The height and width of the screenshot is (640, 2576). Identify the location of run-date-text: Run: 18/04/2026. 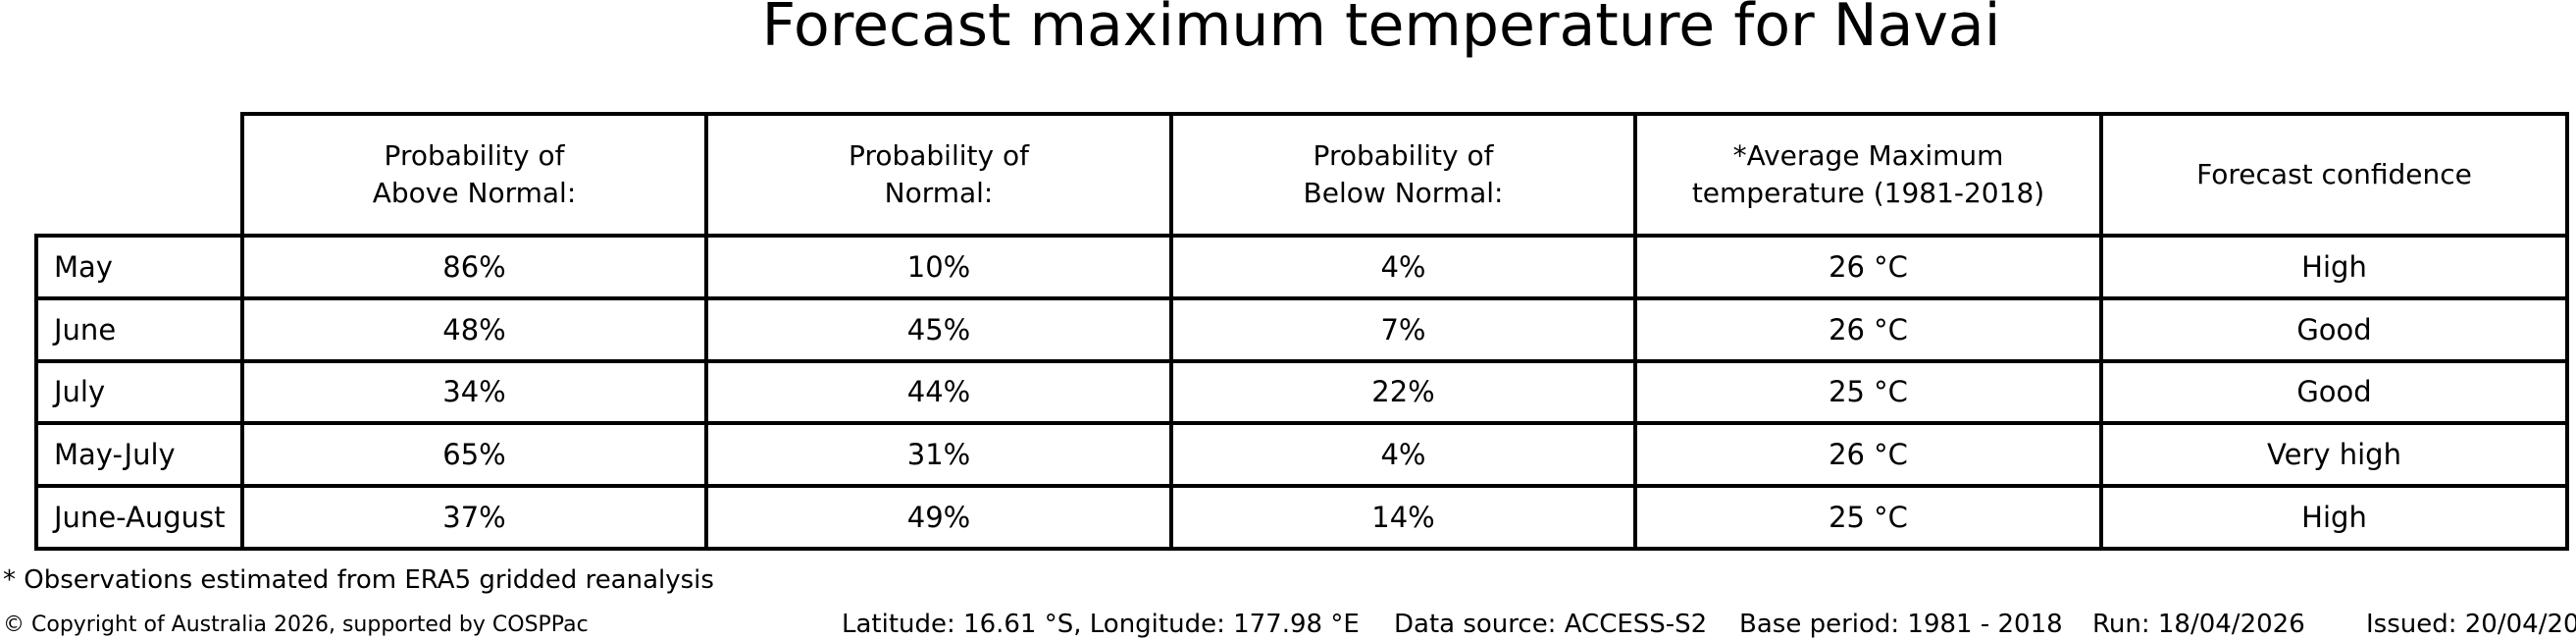
(2198, 624).